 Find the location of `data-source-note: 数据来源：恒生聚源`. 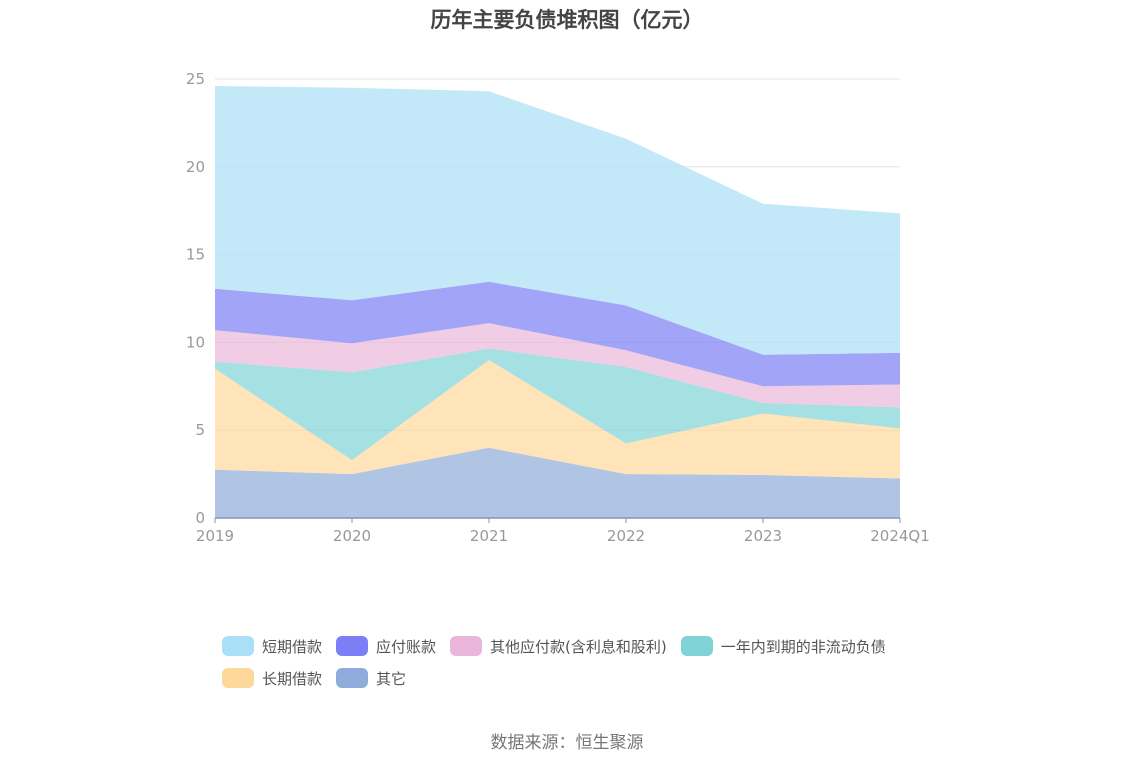

data-source-note: 数据来源：恒生聚源 is located at coordinates (567, 743).